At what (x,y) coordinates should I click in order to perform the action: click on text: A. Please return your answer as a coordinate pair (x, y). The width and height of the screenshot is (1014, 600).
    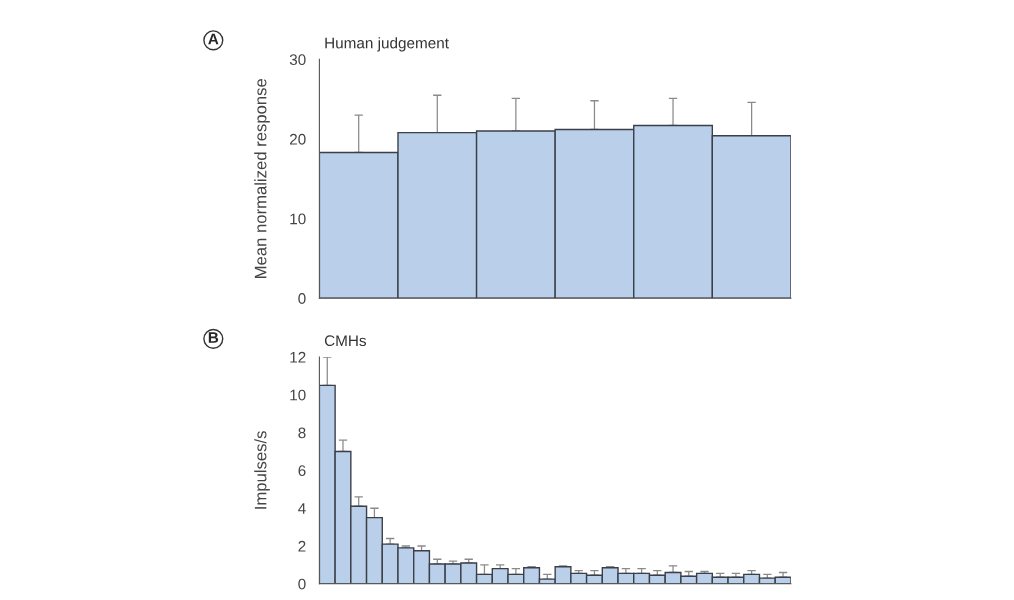
    Looking at the image, I should click on (213, 39).